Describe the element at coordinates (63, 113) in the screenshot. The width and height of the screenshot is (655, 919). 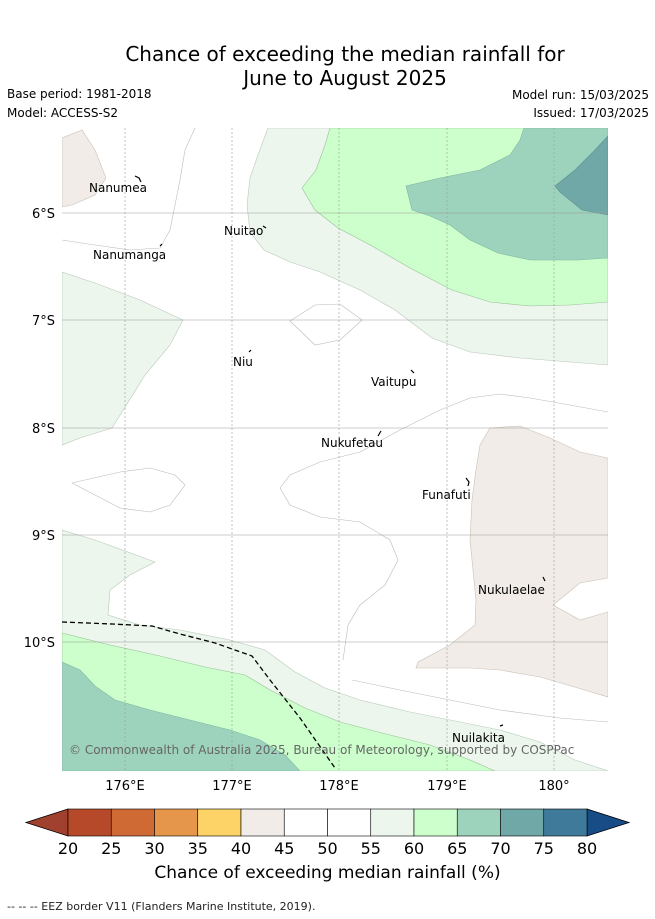
I see `model-label: Model: ACCESS-S2` at that location.